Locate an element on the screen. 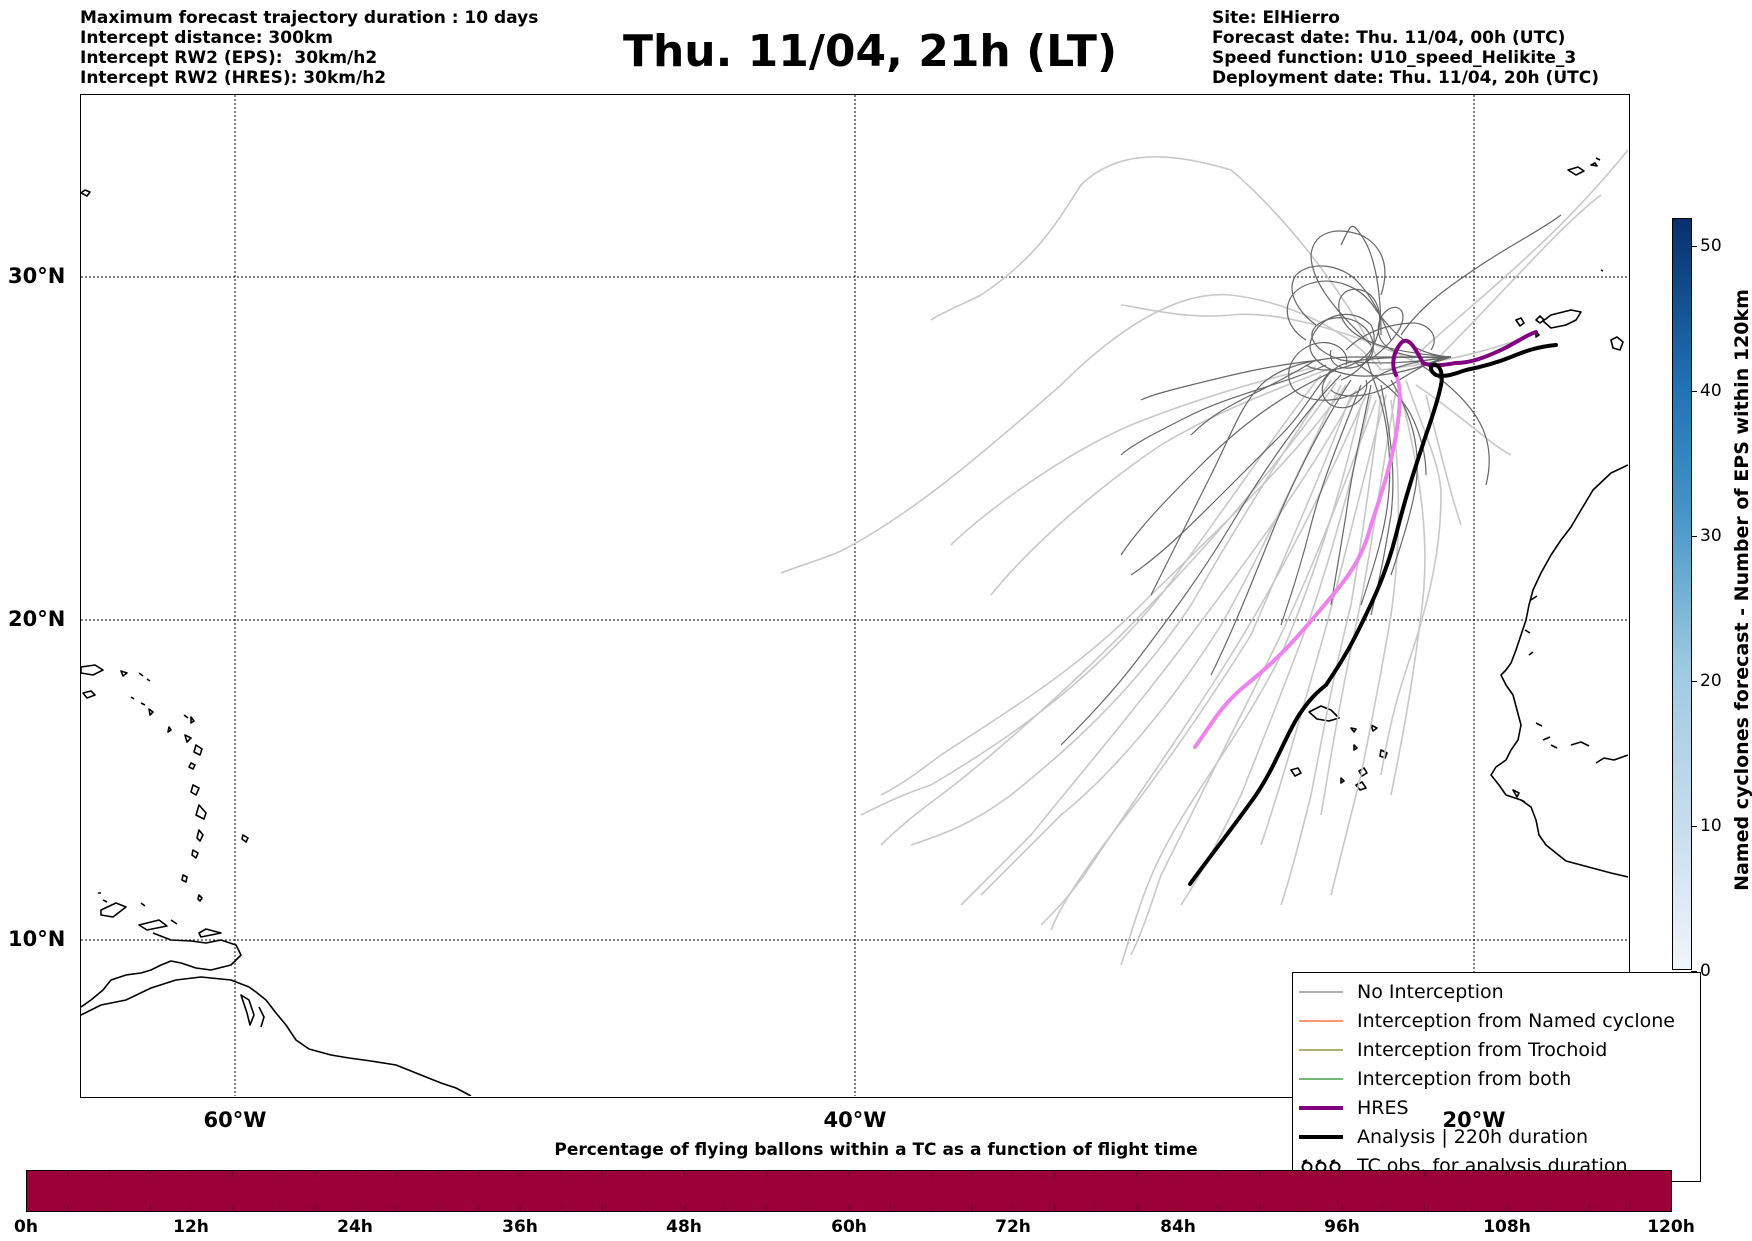 The image size is (1752, 1241). legend-label: Interception from both is located at coordinates (1464, 1078).